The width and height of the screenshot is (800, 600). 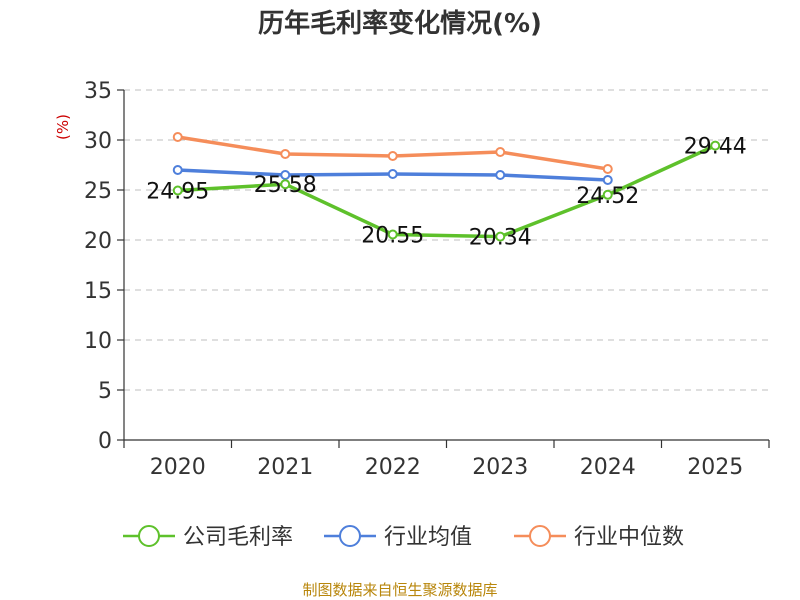 I want to click on series-layer, so click(x=446, y=187).